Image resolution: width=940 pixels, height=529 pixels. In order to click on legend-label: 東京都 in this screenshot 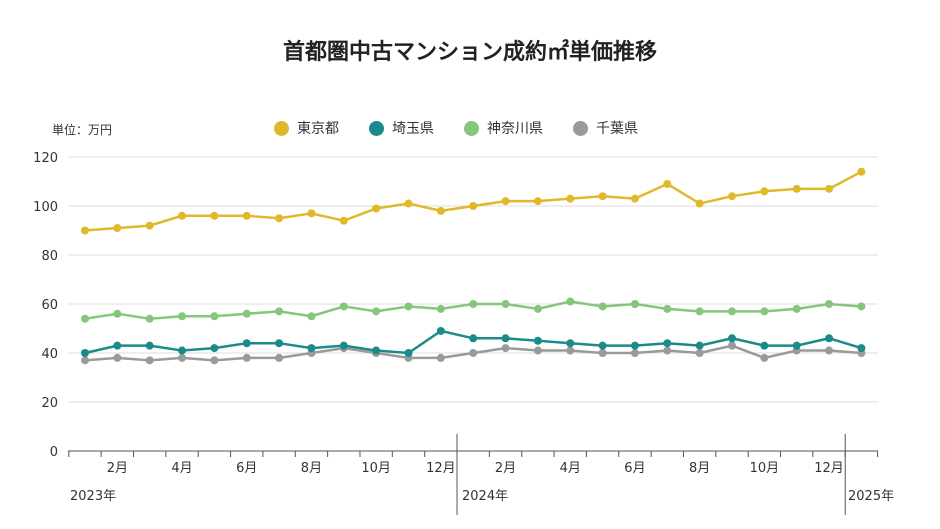, I will do `click(318, 129)`.